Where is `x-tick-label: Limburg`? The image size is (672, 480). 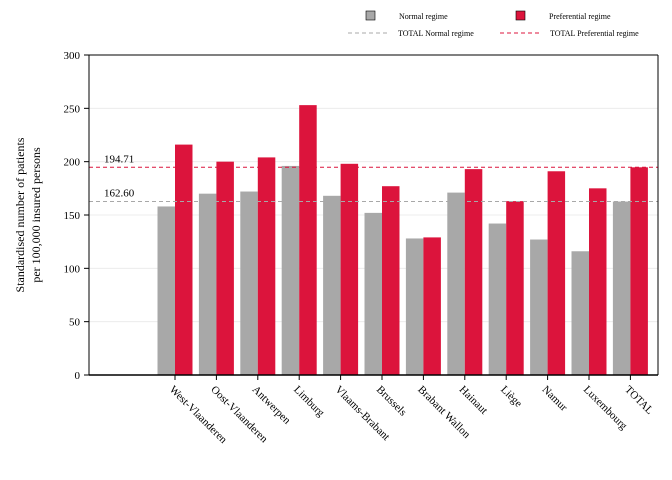
x-tick-label: Limburg is located at coordinates (309, 402).